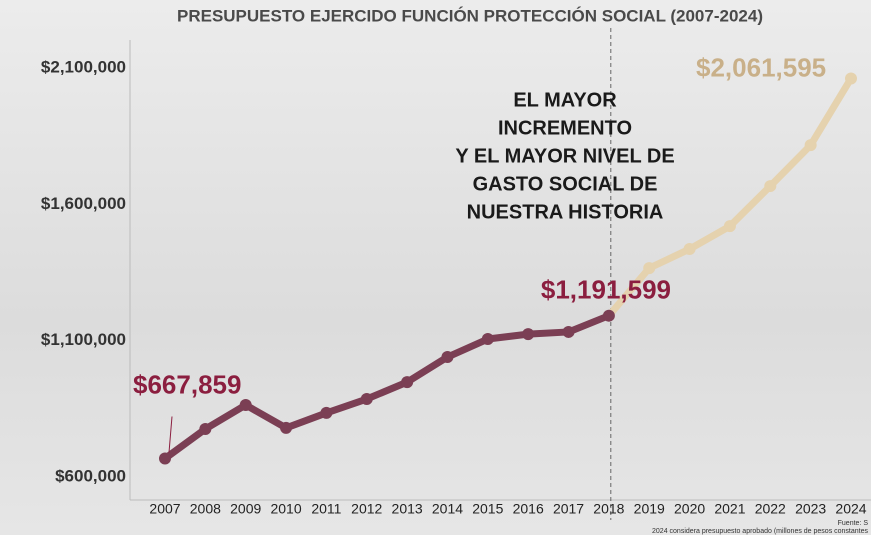  Describe the element at coordinates (326, 509) in the screenshot. I see `x-tick-label: 2011` at that location.